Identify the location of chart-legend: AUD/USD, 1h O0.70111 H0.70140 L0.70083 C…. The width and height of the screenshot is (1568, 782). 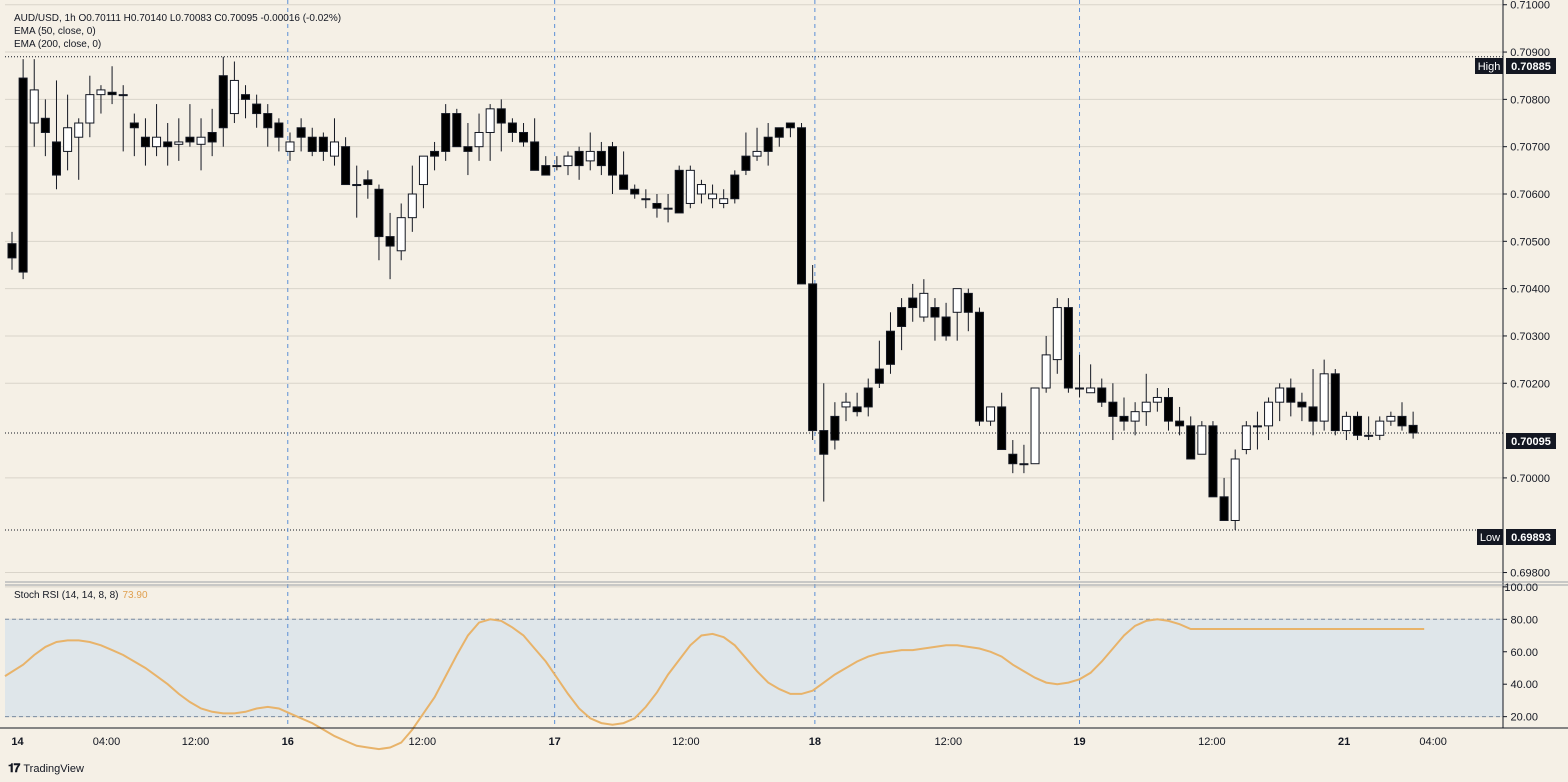
(177, 31).